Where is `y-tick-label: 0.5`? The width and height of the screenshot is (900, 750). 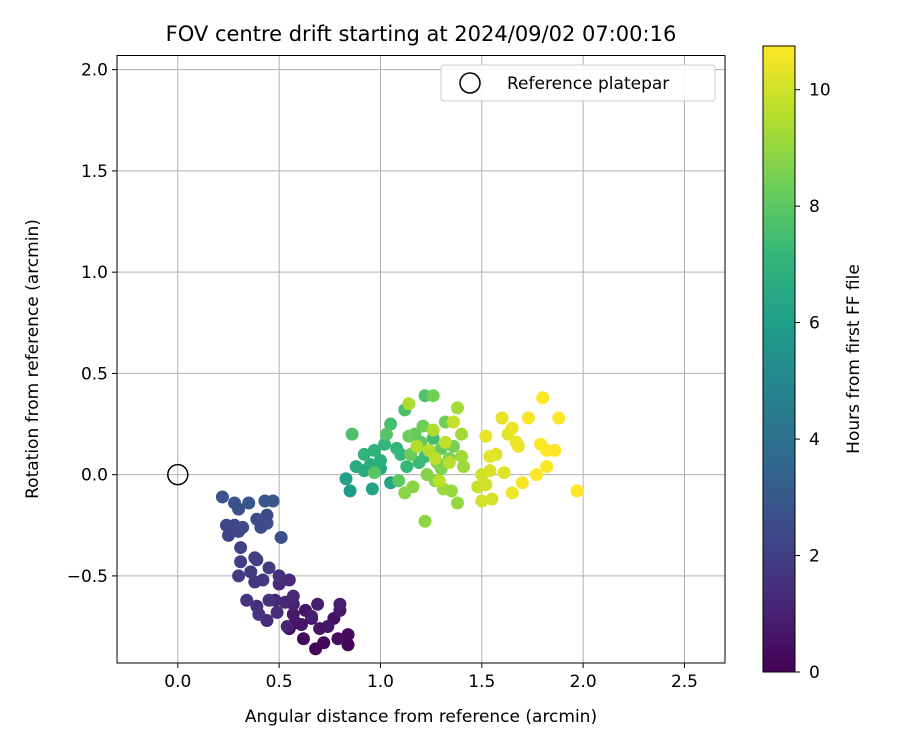 y-tick-label: 0.5 is located at coordinates (94, 374).